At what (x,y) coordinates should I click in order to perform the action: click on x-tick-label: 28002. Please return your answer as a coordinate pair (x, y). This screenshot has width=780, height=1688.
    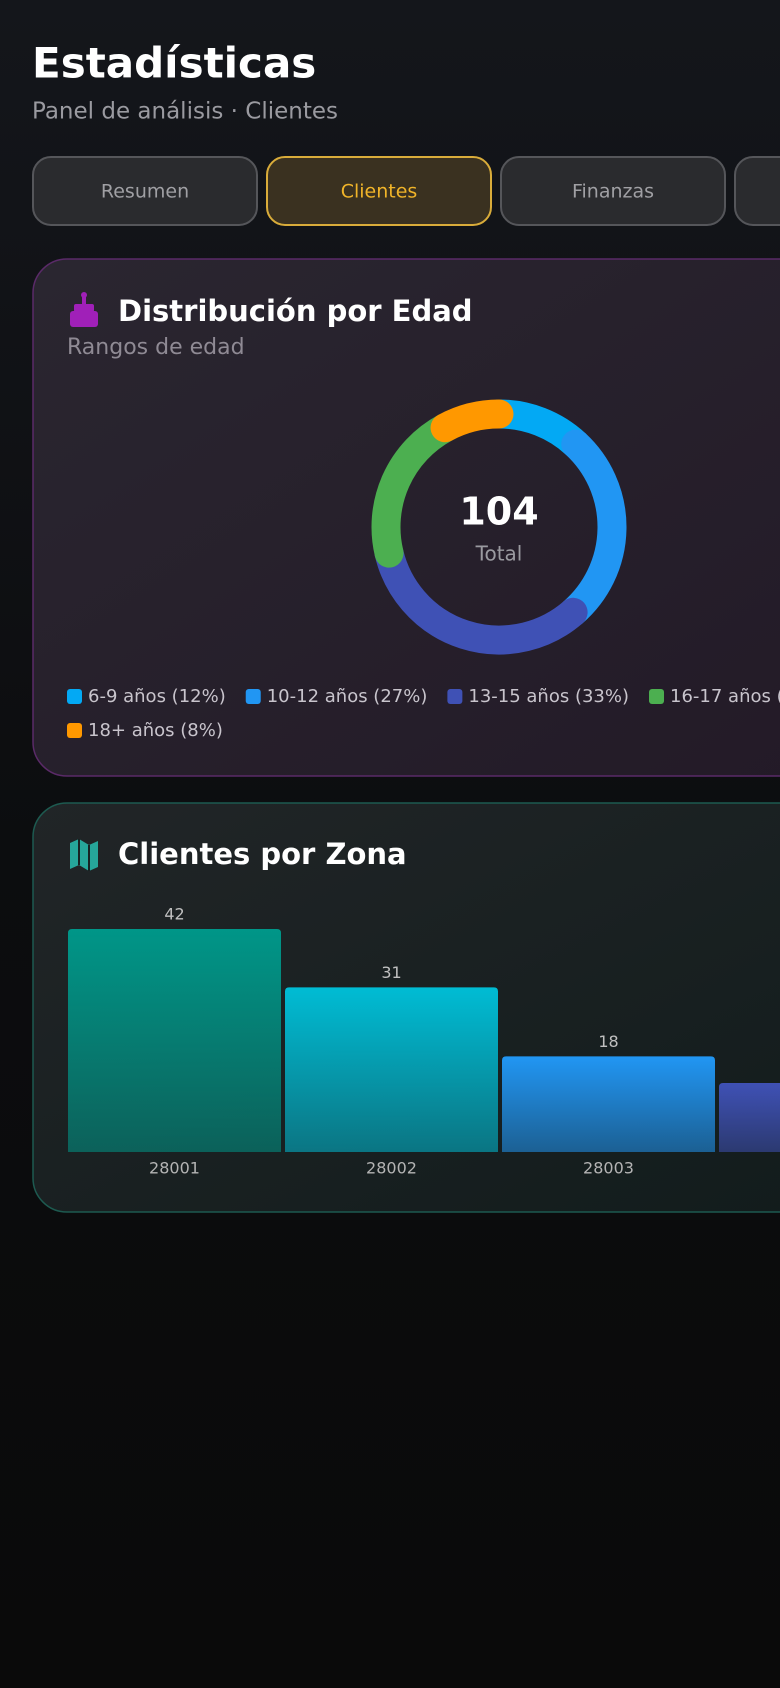
    Looking at the image, I should click on (391, 1168).